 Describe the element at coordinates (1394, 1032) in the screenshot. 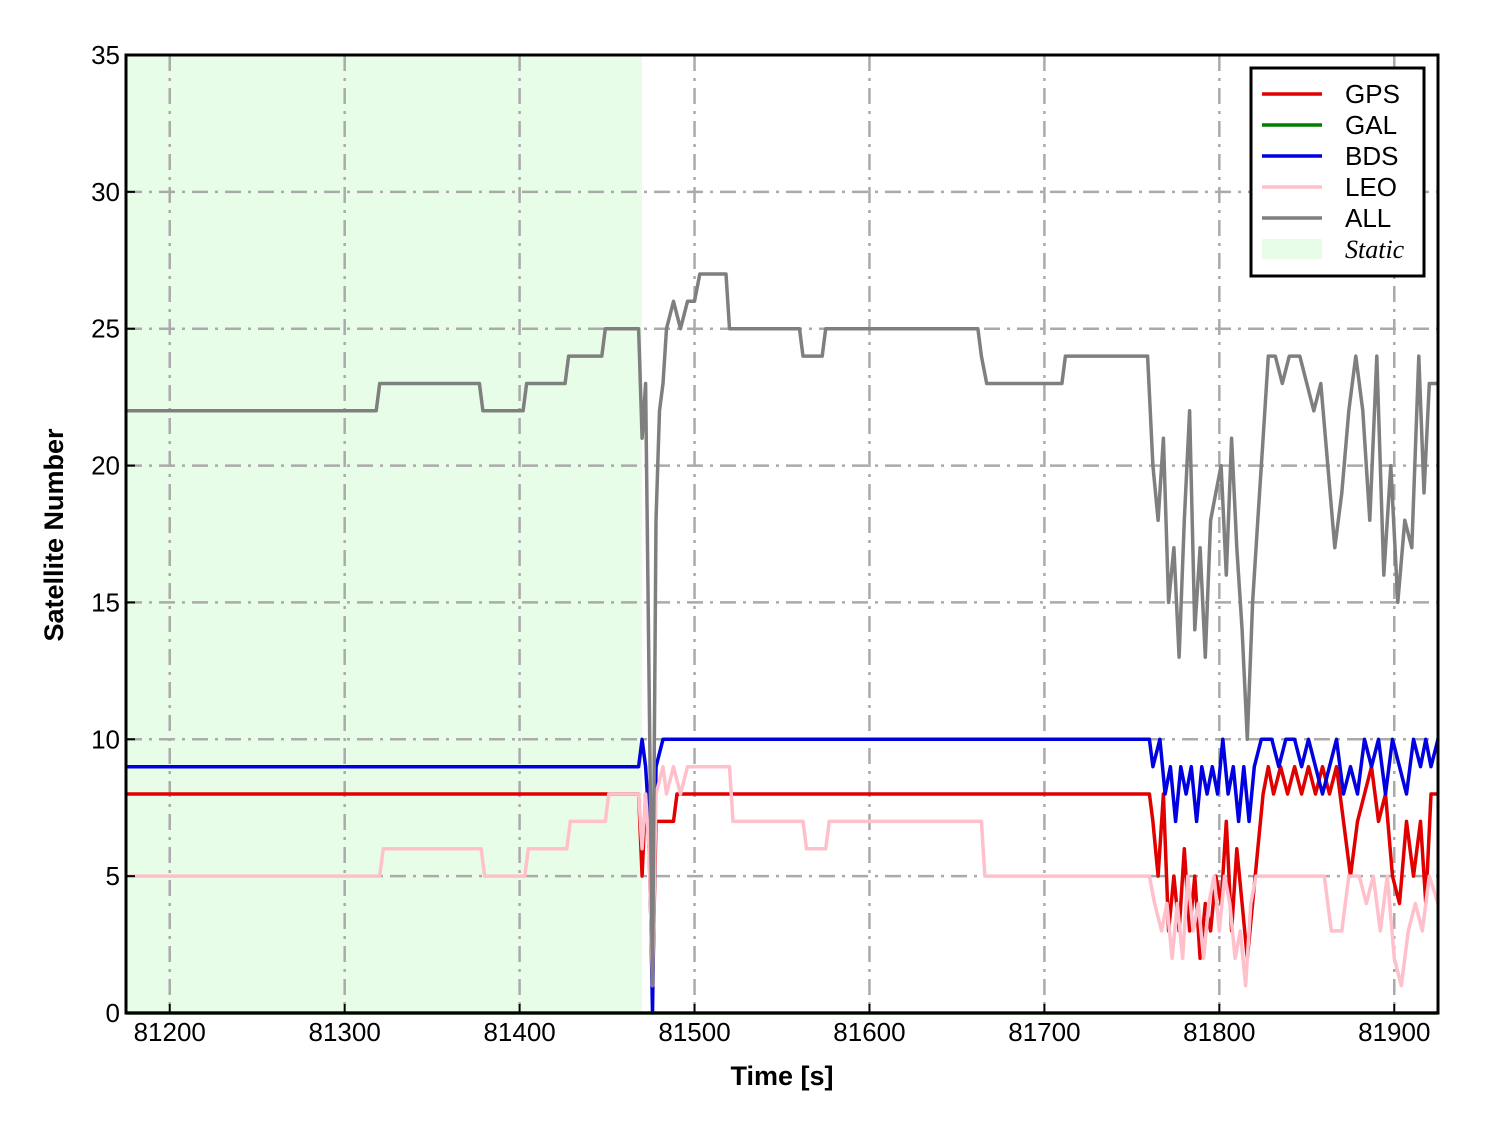

I see `x-tick-label: 81900` at that location.